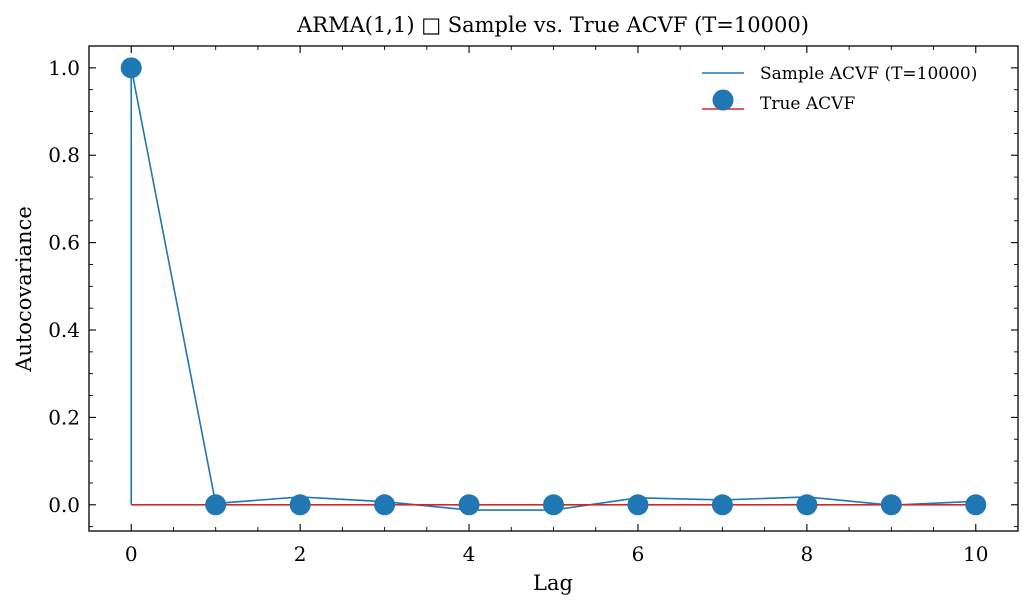 The image size is (1033, 614). Describe the element at coordinates (806, 554) in the screenshot. I see `x-tick-label: 8` at that location.